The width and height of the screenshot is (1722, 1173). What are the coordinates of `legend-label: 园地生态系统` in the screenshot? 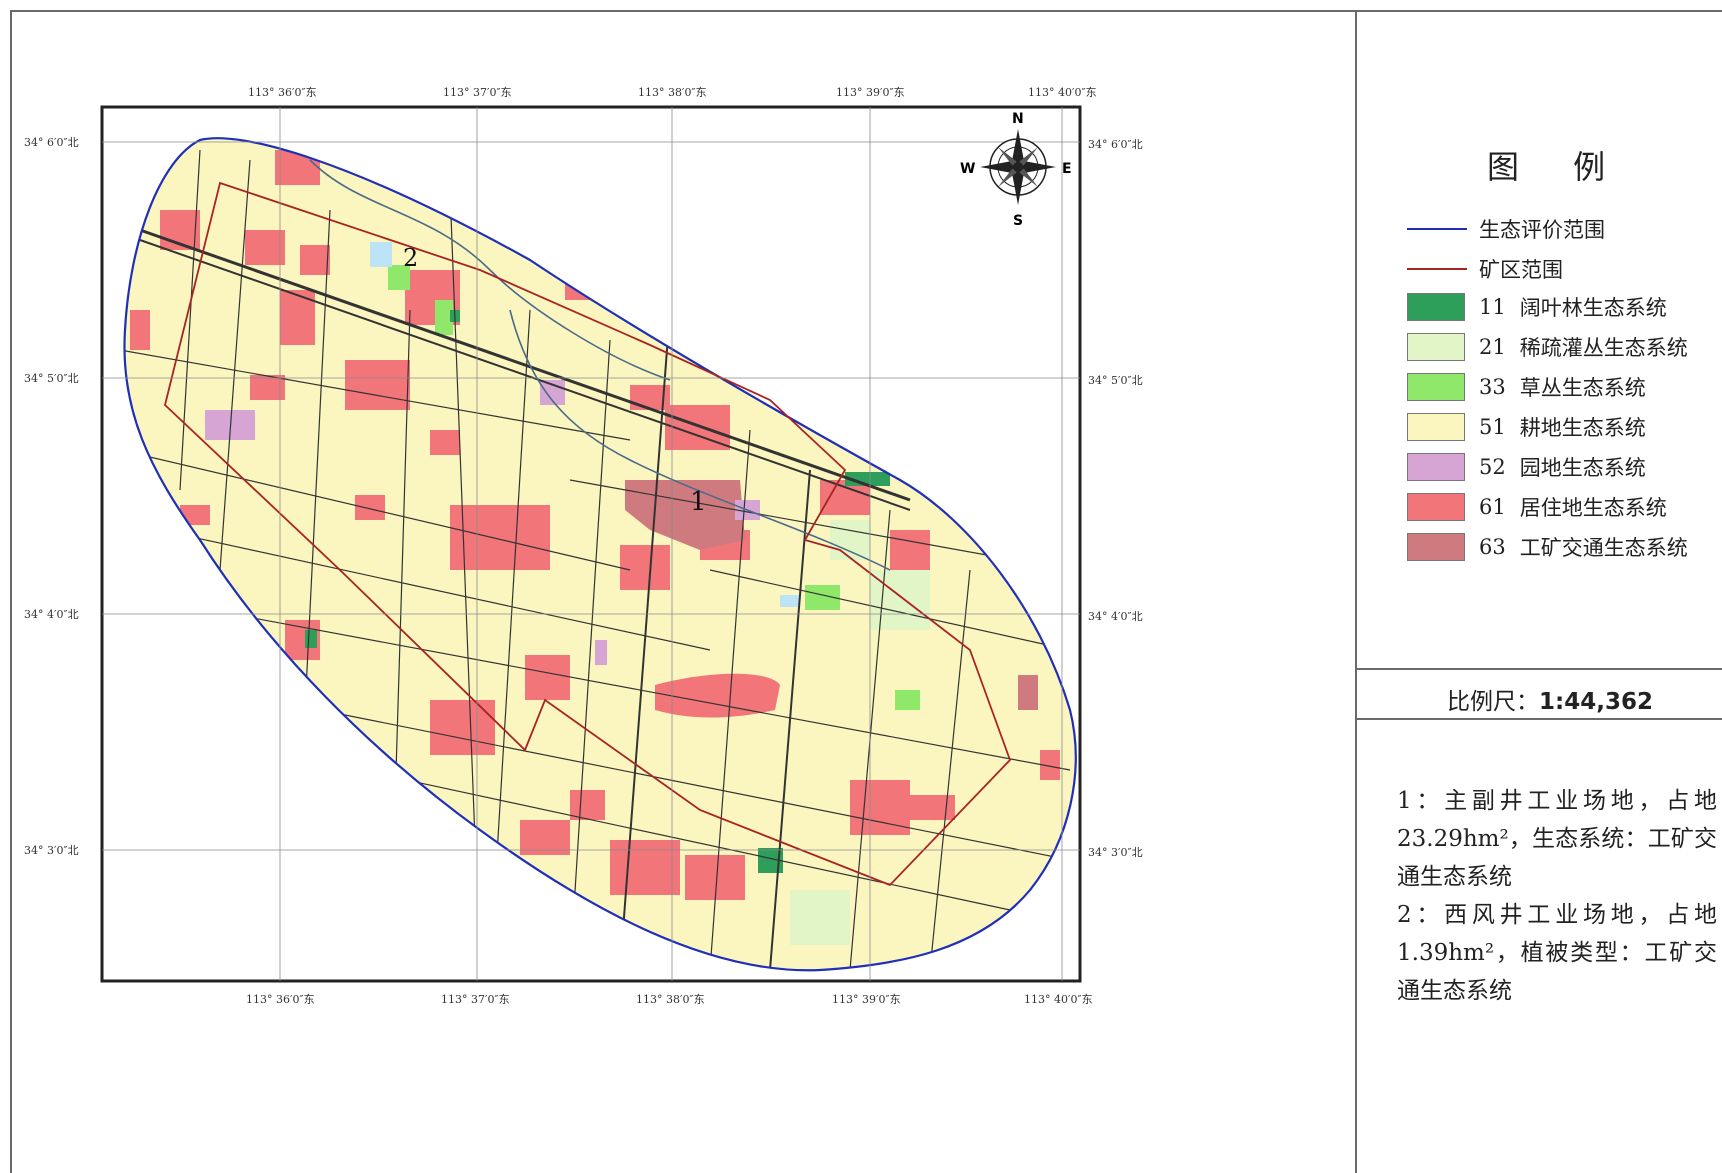 It's located at (1582, 468).